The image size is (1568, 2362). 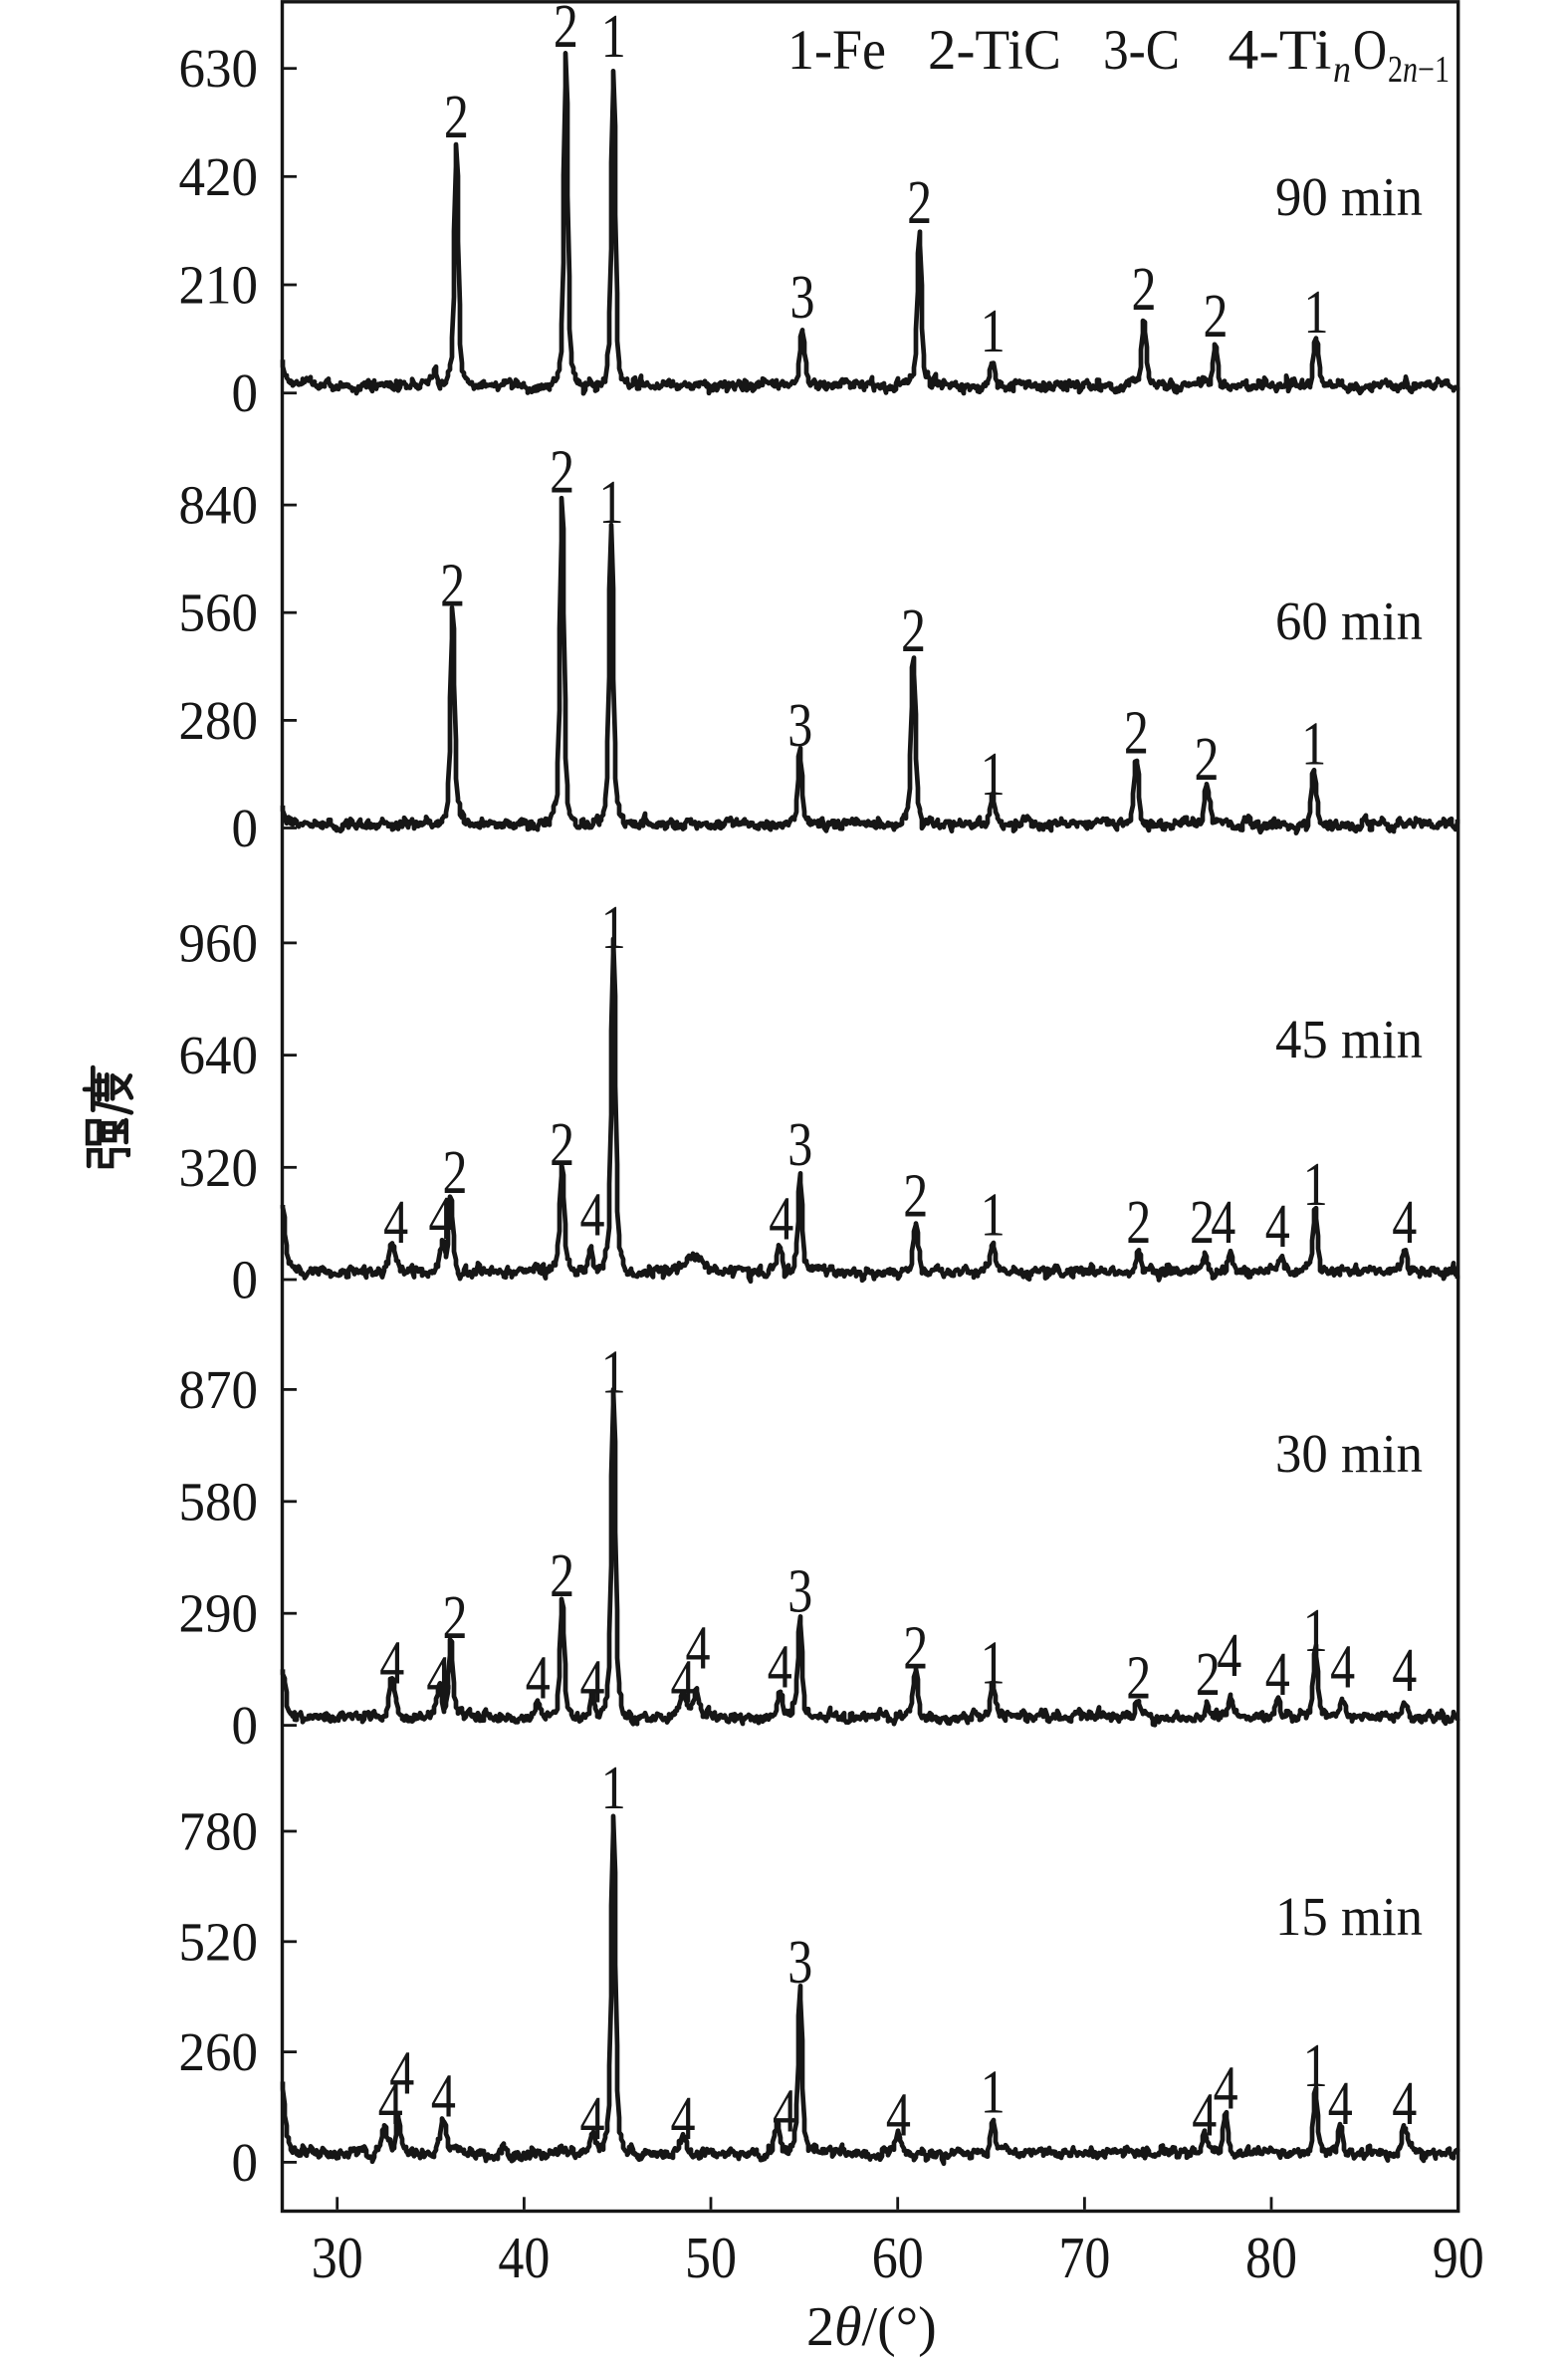 I want to click on svg-text: 260, so click(x=219, y=2051).